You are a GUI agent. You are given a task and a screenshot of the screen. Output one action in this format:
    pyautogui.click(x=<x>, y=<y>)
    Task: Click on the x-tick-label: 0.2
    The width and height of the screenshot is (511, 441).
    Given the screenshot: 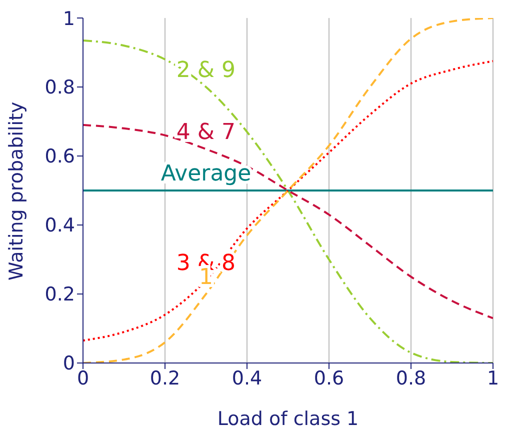 What is the action you would take?
    pyautogui.click(x=165, y=378)
    